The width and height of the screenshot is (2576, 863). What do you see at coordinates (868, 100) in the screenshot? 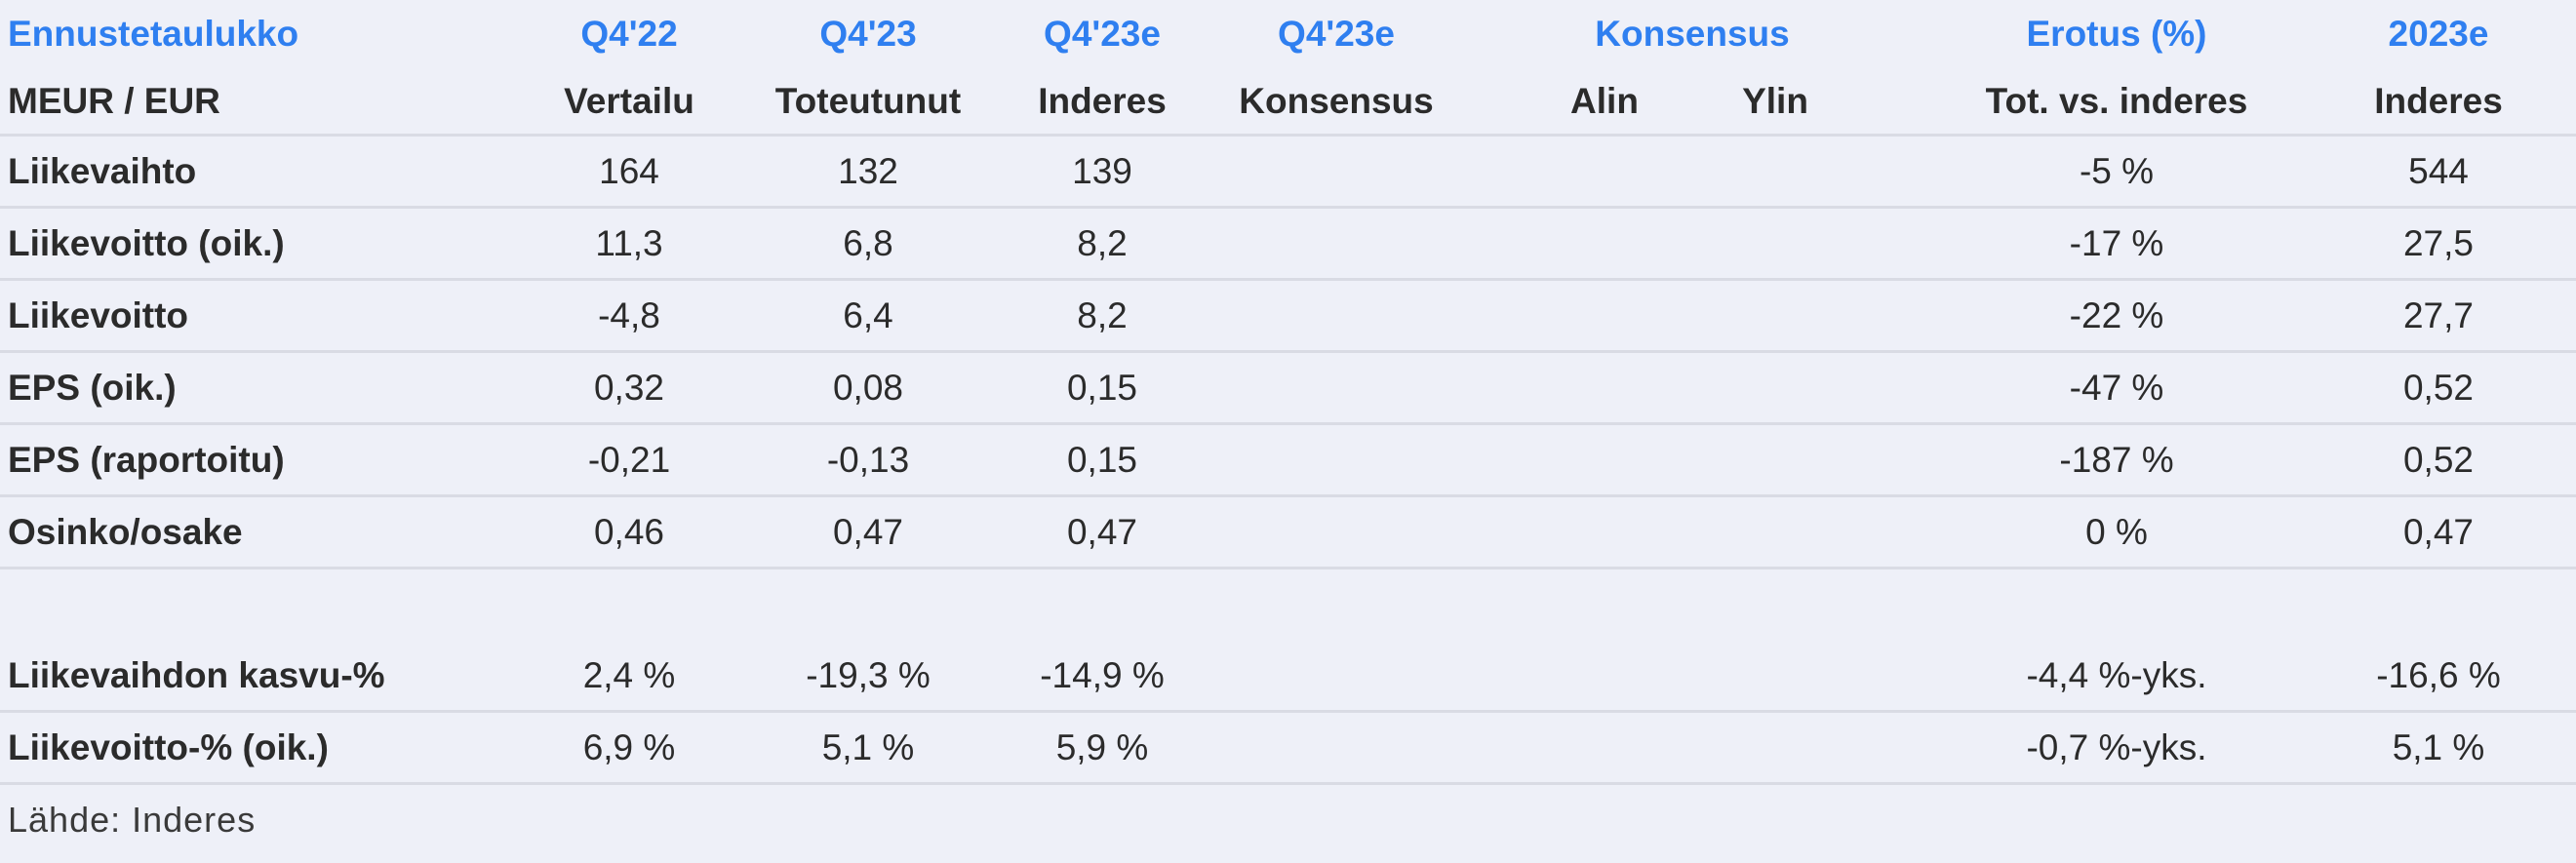
I see `header-toteutunut: Toteutunut` at bounding box center [868, 100].